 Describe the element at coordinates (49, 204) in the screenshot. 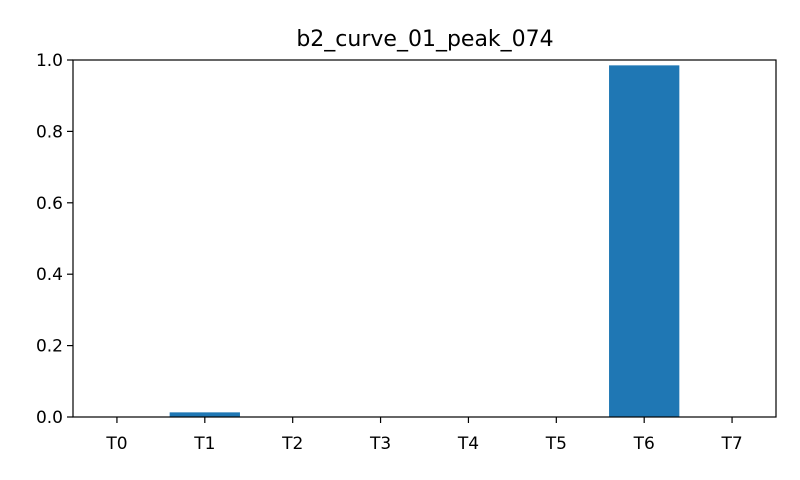

I see `y-tick-label-3: 0.6` at that location.